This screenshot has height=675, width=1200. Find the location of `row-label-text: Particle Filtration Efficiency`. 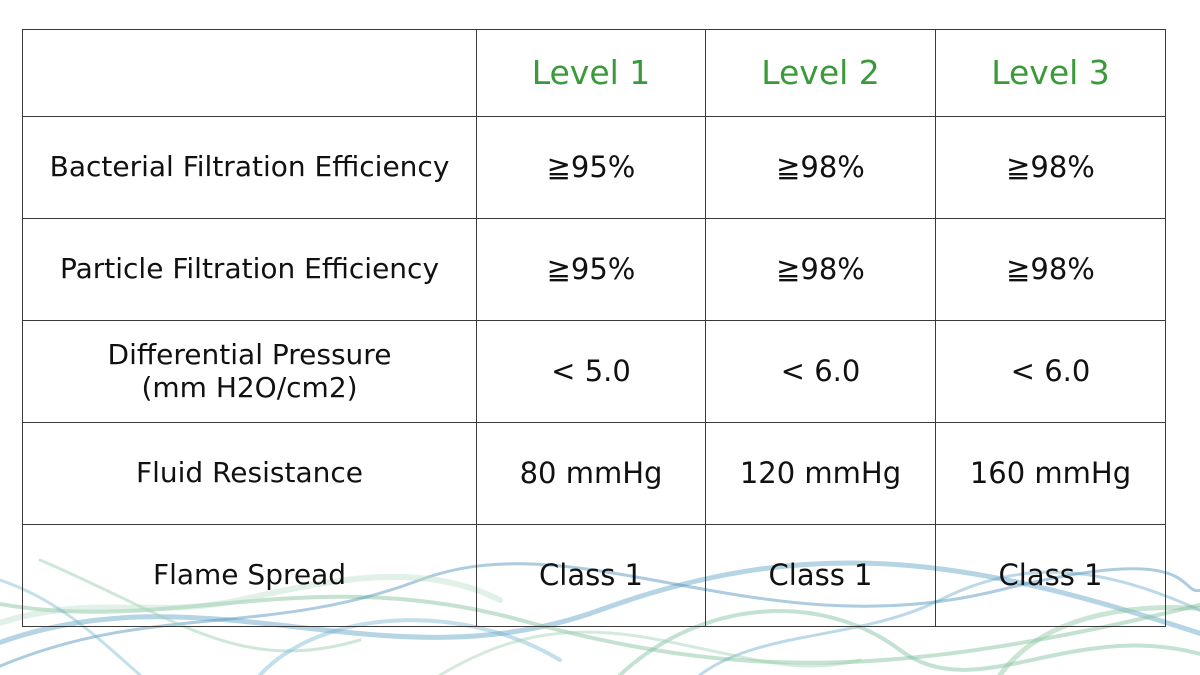

row-label-text: Particle Filtration Efficiency is located at coordinates (249, 269).